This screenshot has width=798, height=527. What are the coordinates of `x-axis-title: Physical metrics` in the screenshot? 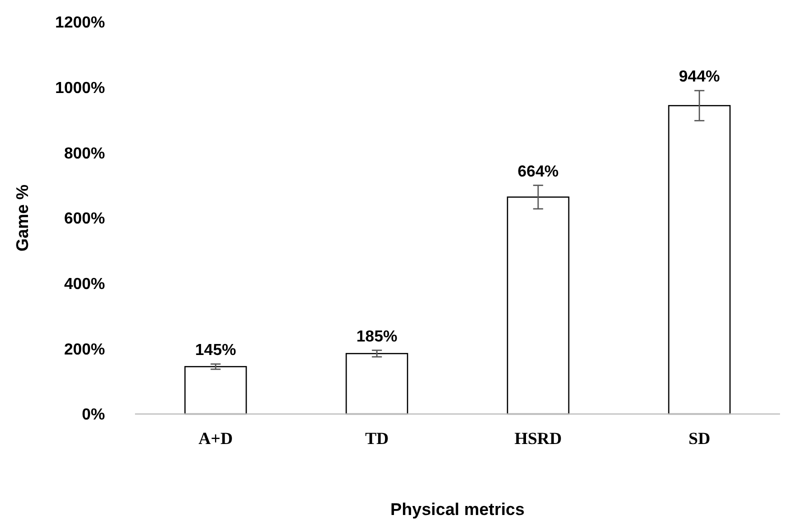 It's located at (457, 509).